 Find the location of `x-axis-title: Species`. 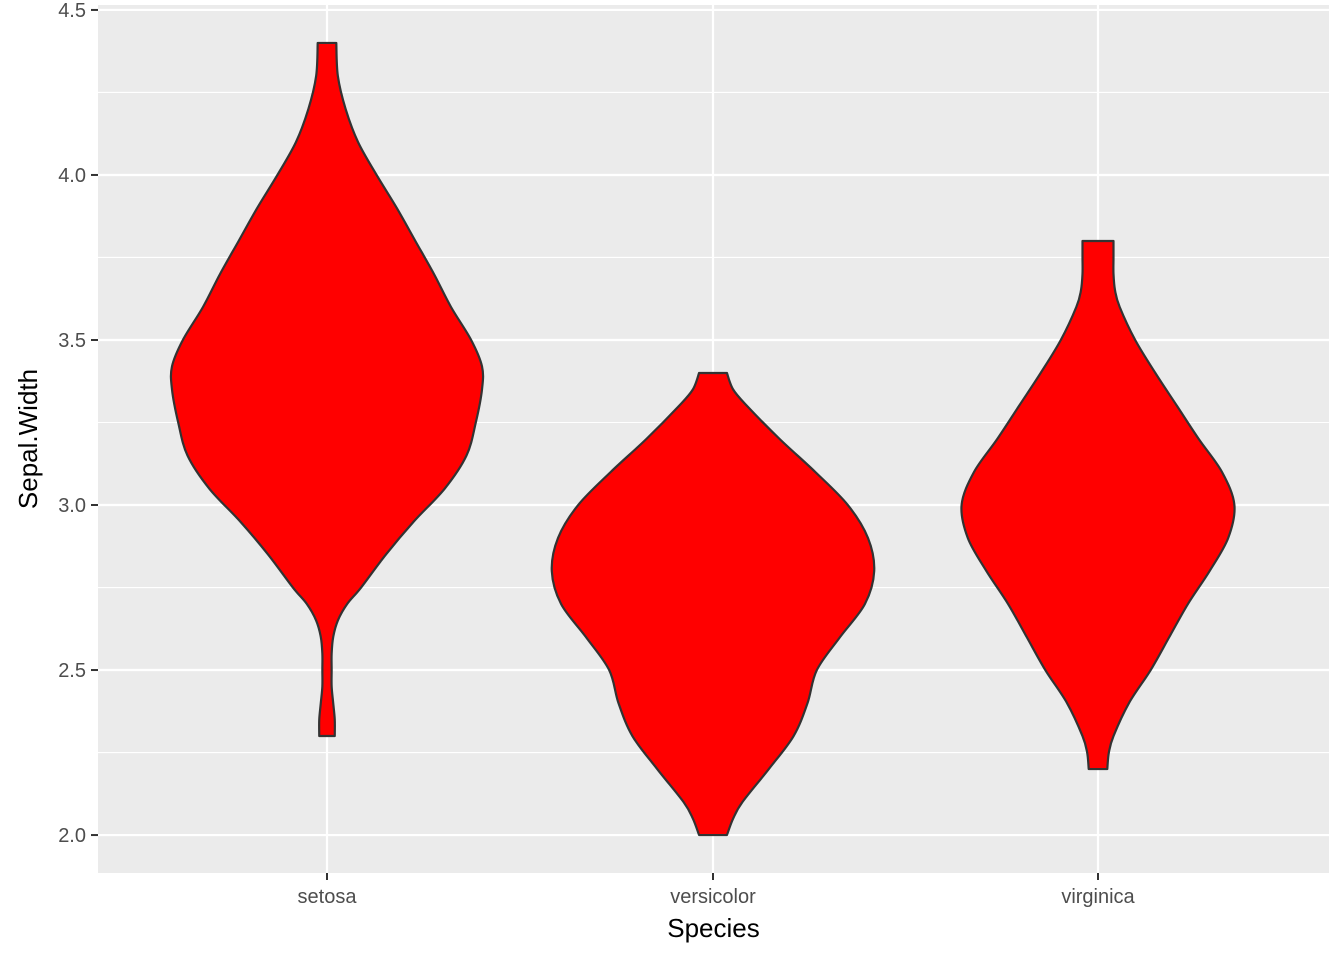

x-axis-title: Species is located at coordinates (713, 928).